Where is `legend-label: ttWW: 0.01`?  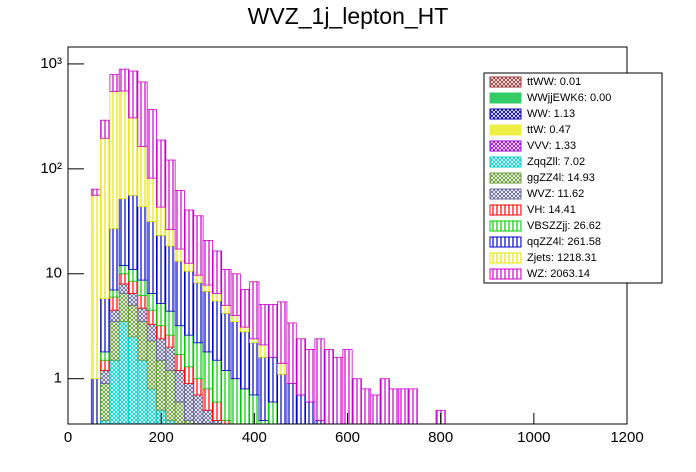
legend-label: ttWW: 0.01 is located at coordinates (554, 82).